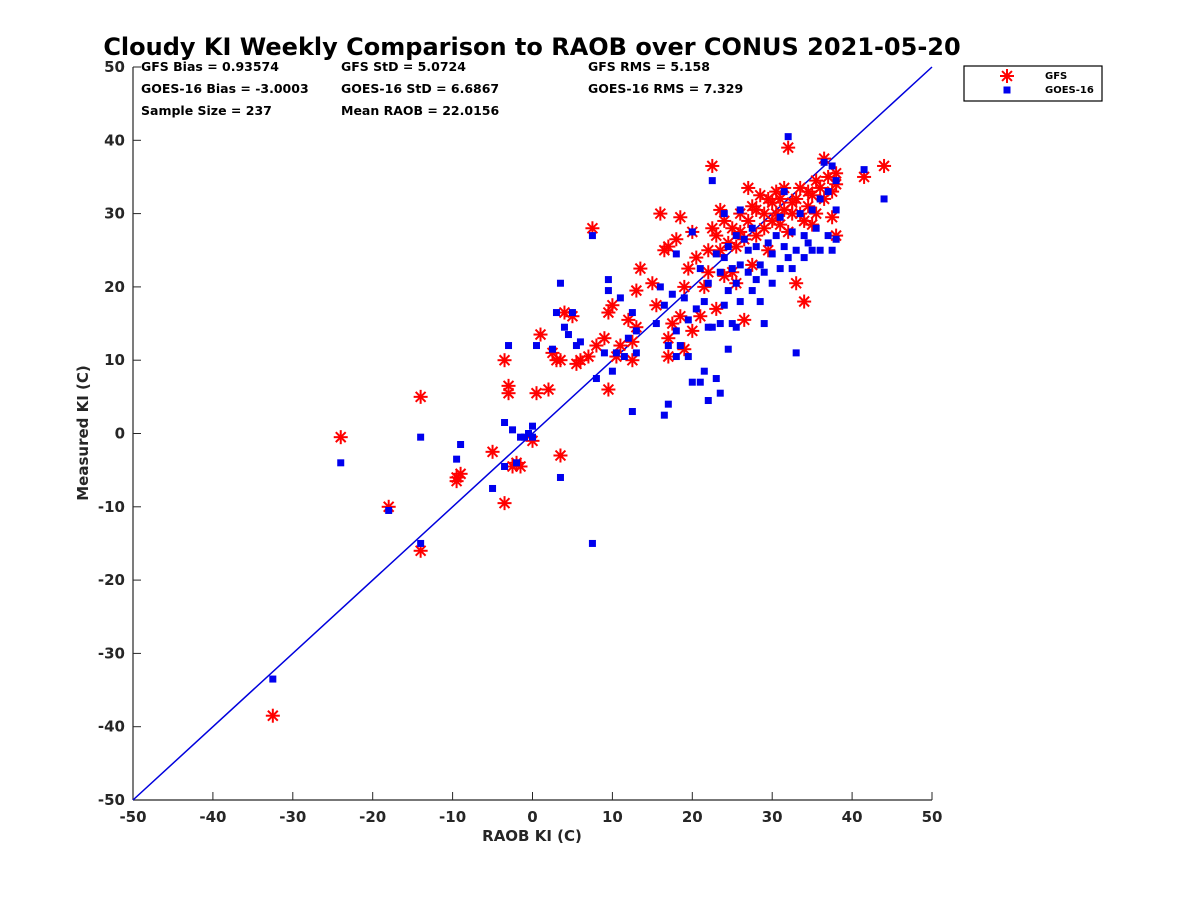 This screenshot has height=900, width=1200. Describe the element at coordinates (111, 433) in the screenshot. I see `y-tick-labels: 50 40 30 20 10 0 -10 -20 -30 -40 -50` at that location.